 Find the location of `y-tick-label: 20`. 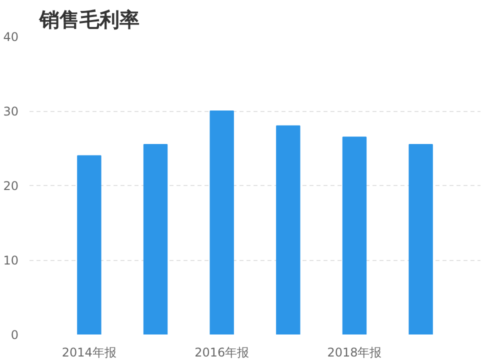

y-tick-label: 20 is located at coordinates (11, 186).